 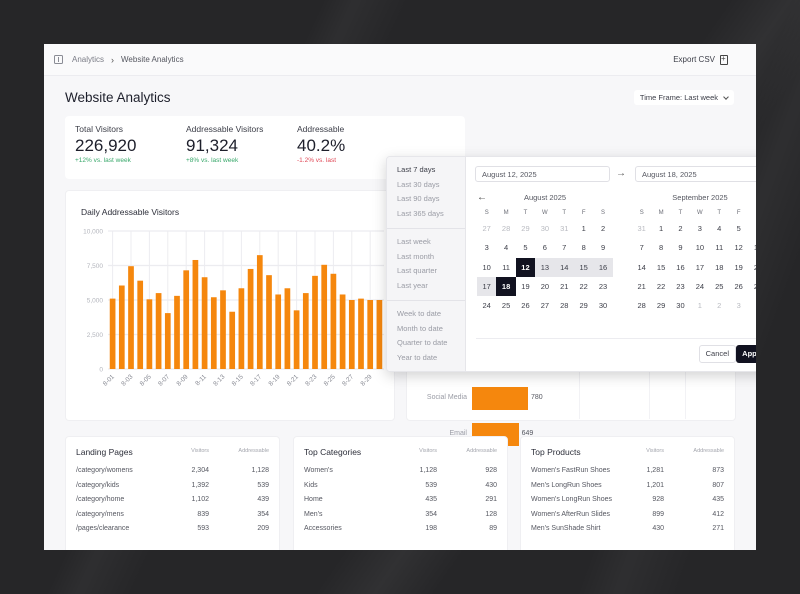 I want to click on preset-week-to-date: Week to date, so click(x=419, y=313).